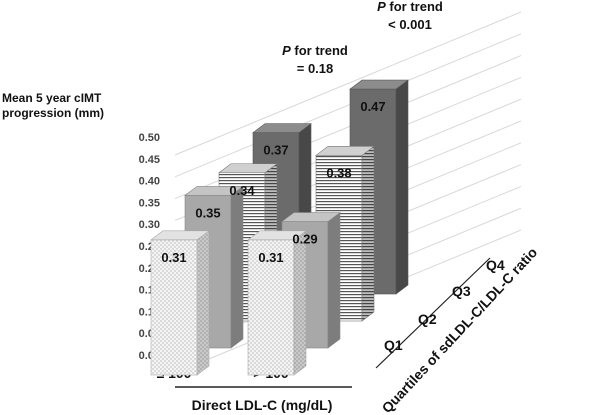  What do you see at coordinates (461, 291) in the screenshot?
I see `series-label-Q3: Q3` at bounding box center [461, 291].